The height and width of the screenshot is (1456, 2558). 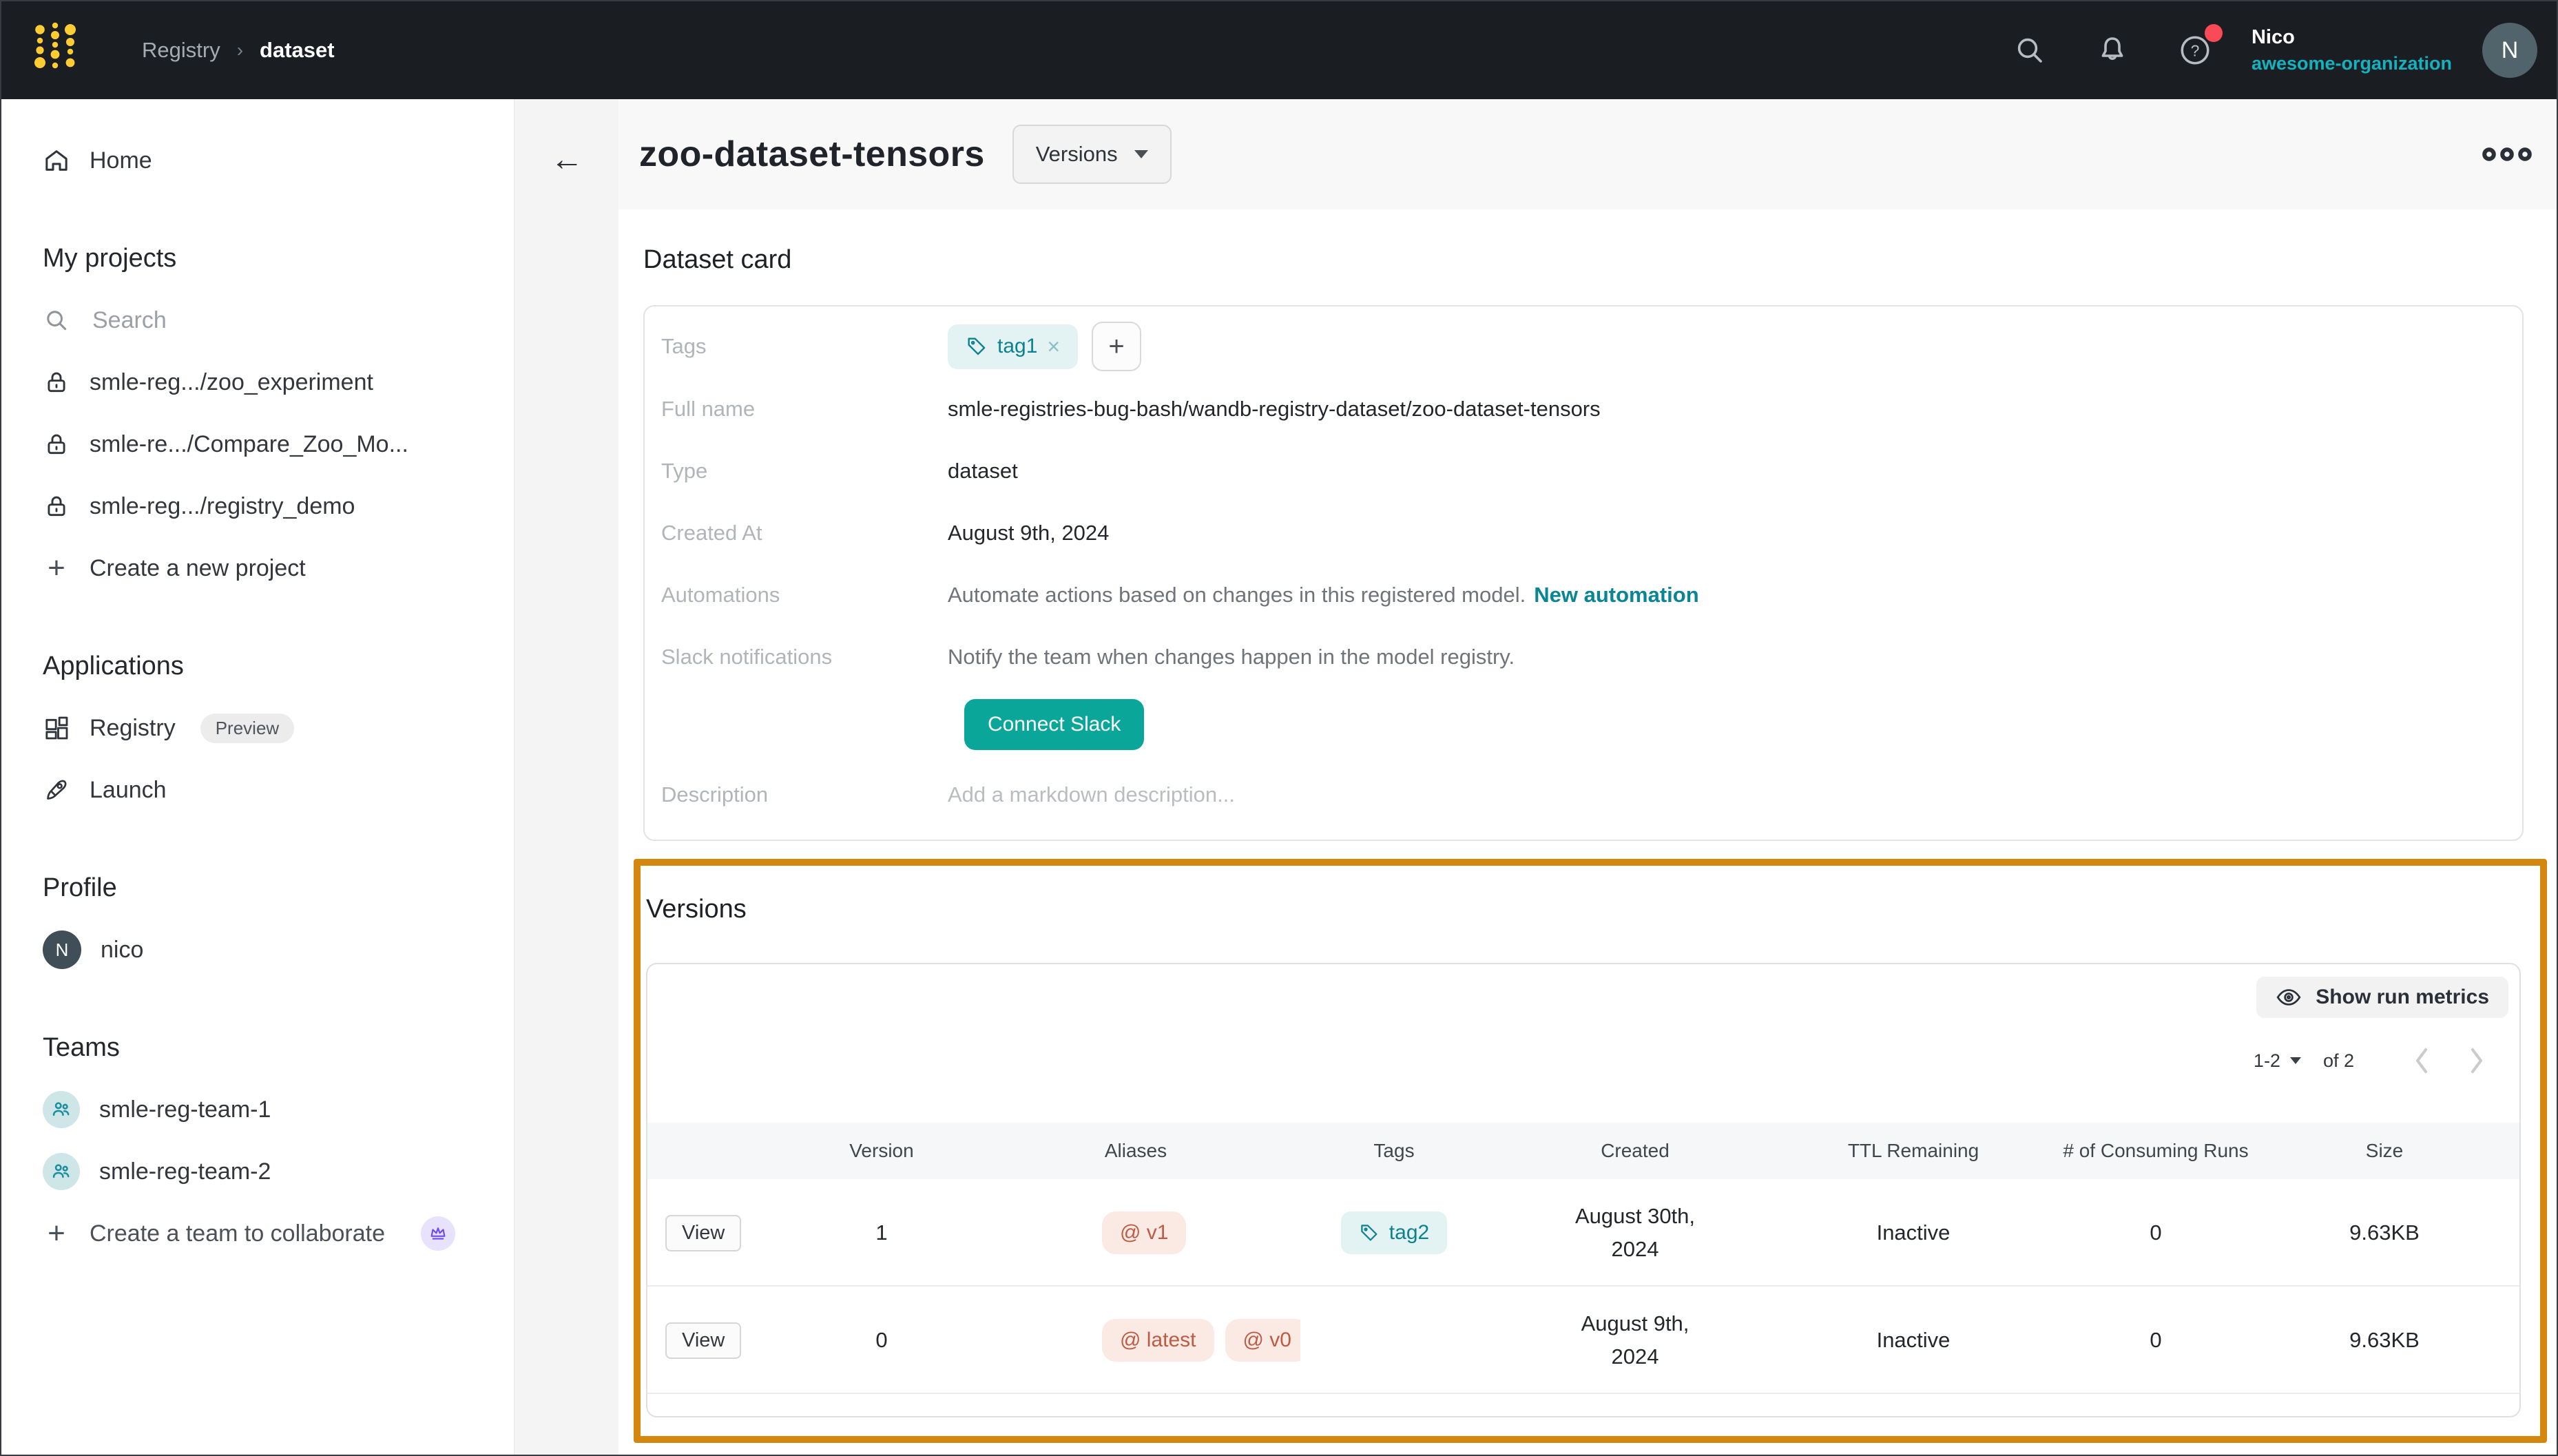 I want to click on topbar-right: ? Nico awesome-organization N, so click(x=2251, y=50).